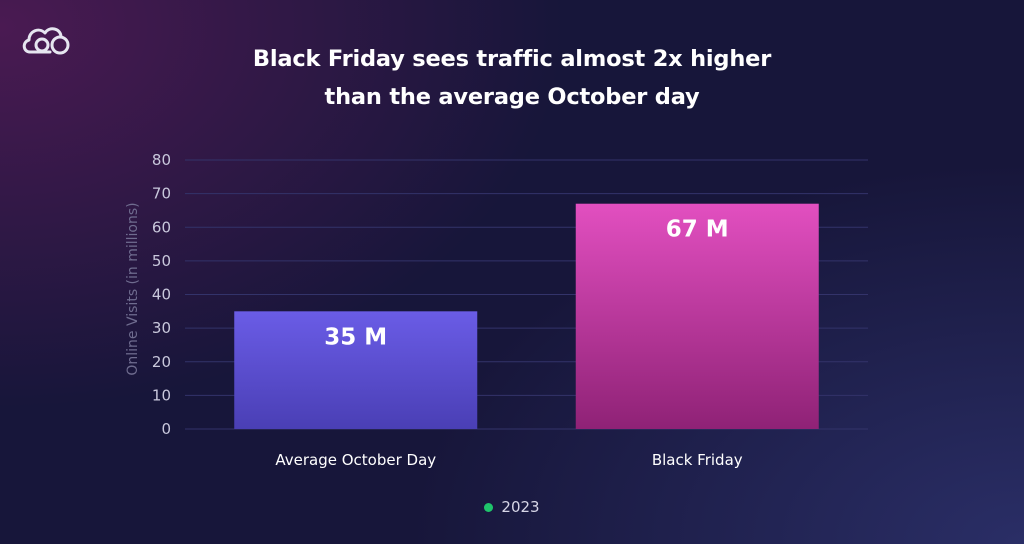 This screenshot has height=544, width=1024. I want to click on y-tick-label: 80, so click(161, 160).